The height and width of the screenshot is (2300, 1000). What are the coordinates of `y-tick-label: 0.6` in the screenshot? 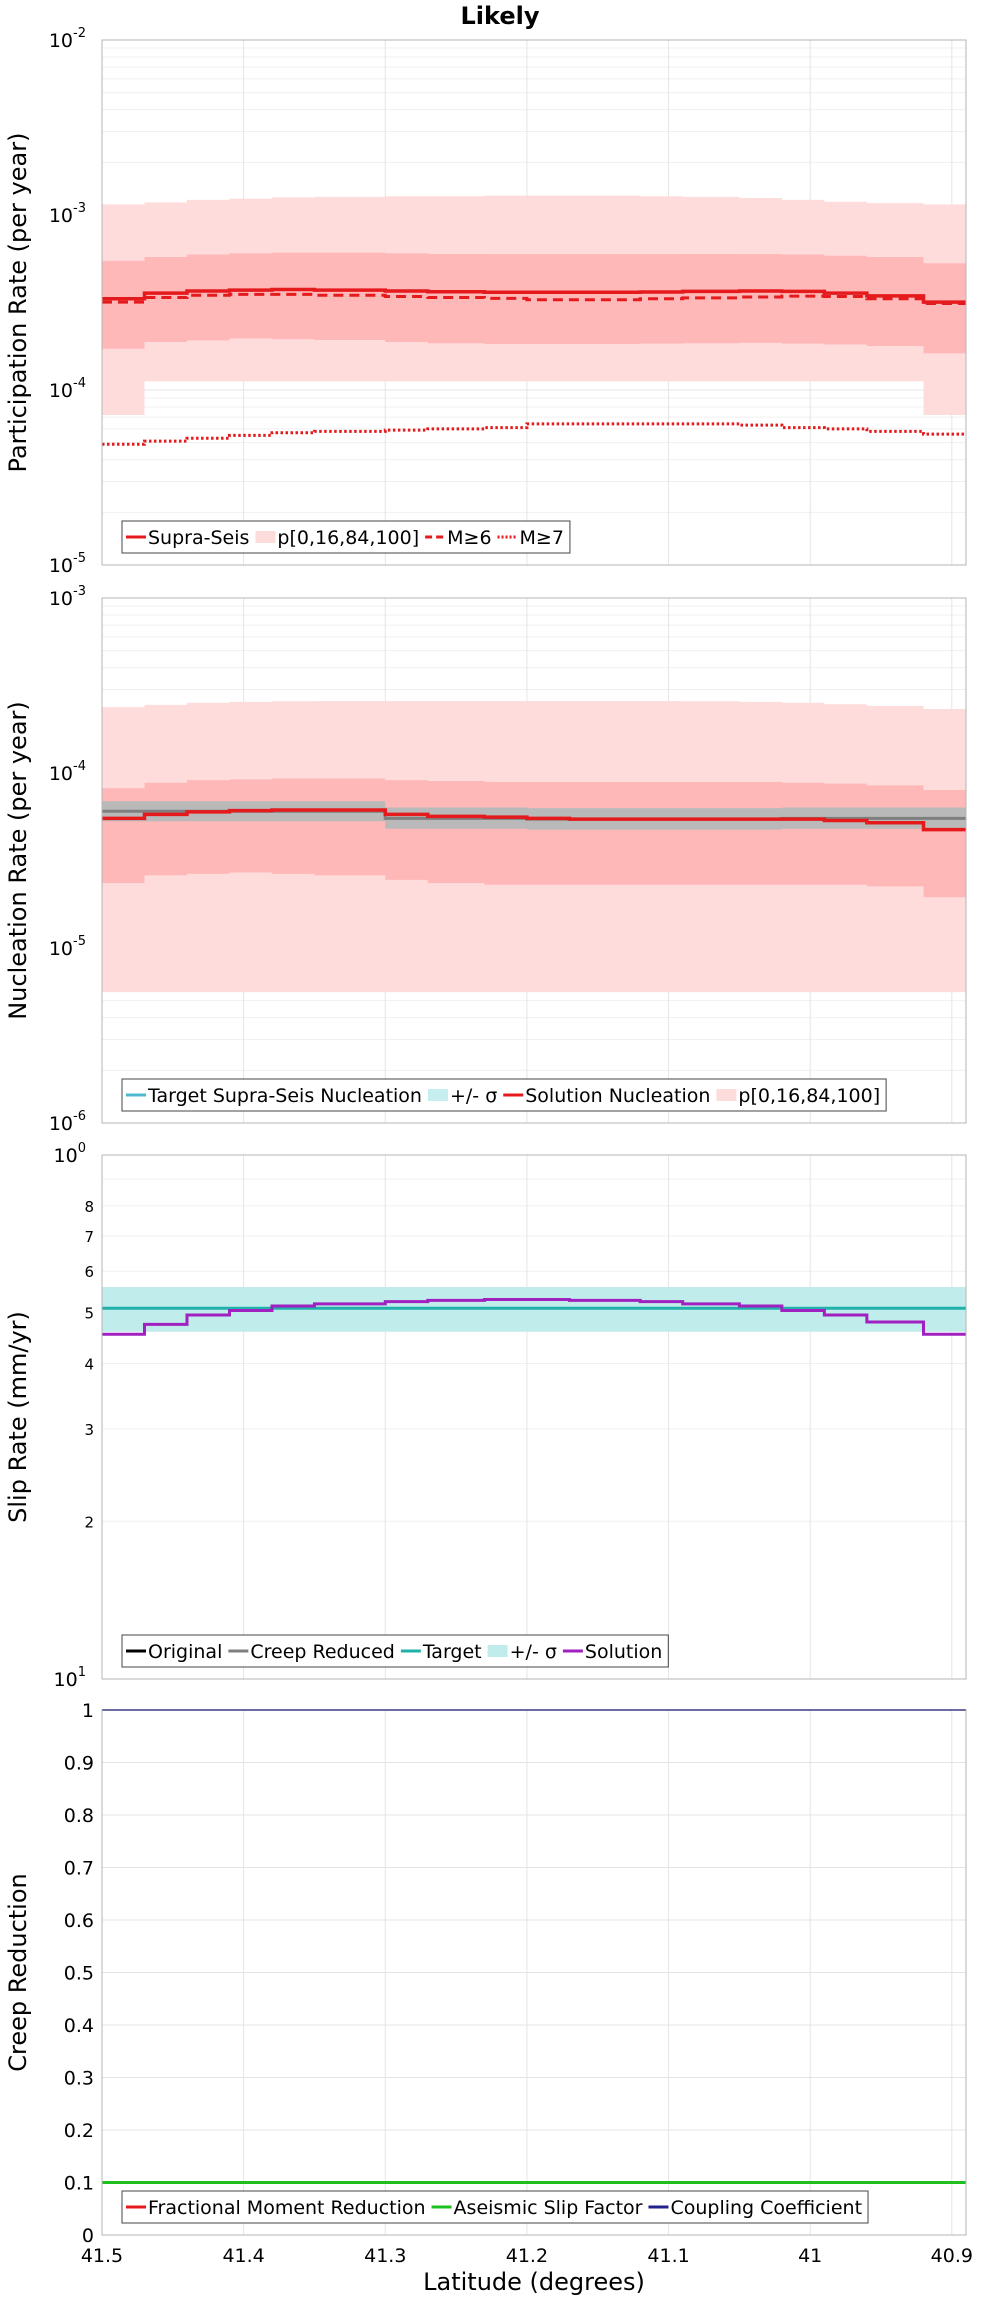 It's located at (79, 1921).